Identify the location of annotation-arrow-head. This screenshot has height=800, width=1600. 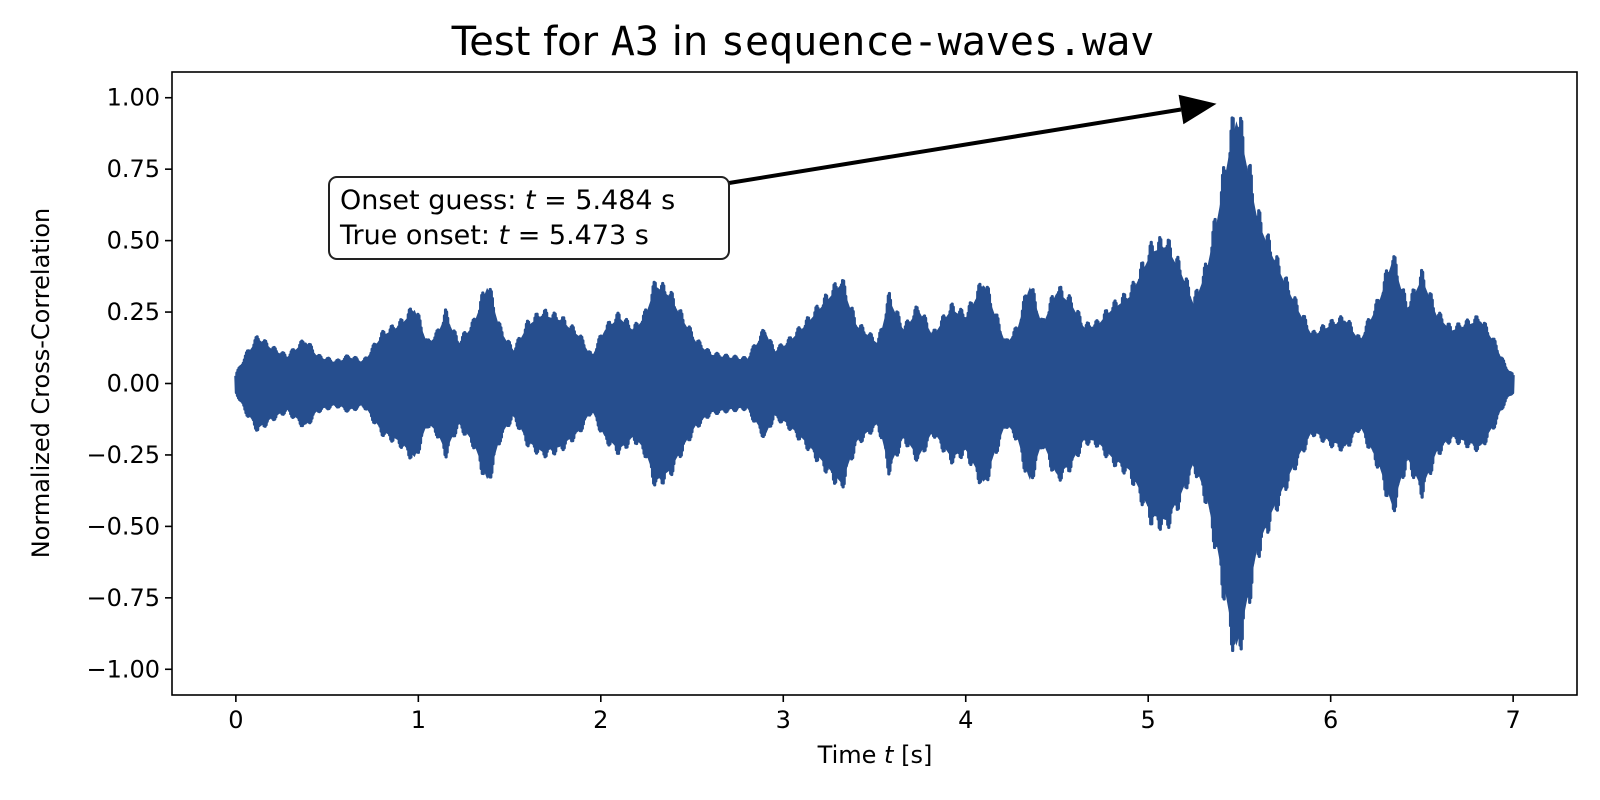
(1197, 109).